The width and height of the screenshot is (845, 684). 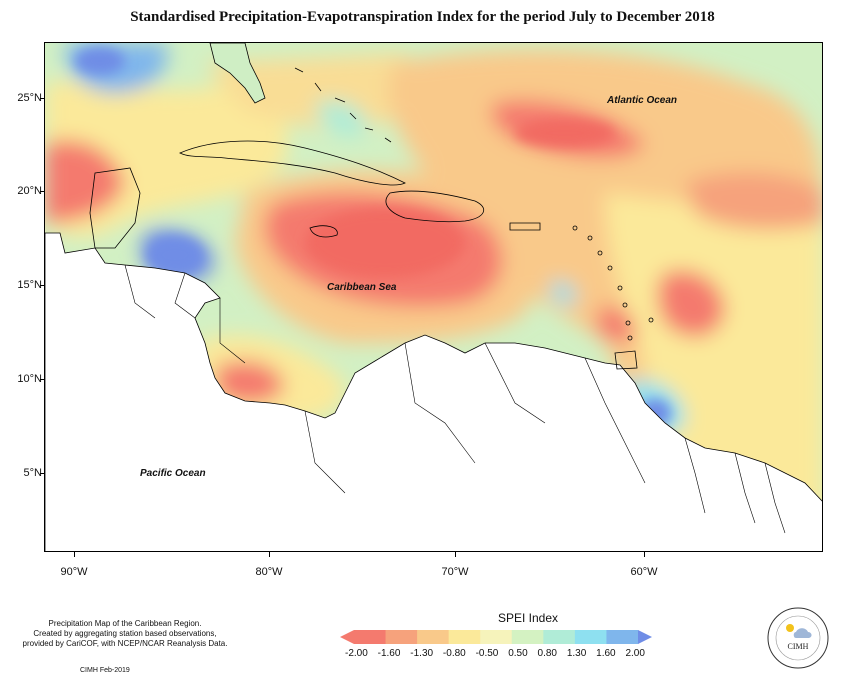 What do you see at coordinates (790, 628) in the screenshot?
I see `sun-icon` at bounding box center [790, 628].